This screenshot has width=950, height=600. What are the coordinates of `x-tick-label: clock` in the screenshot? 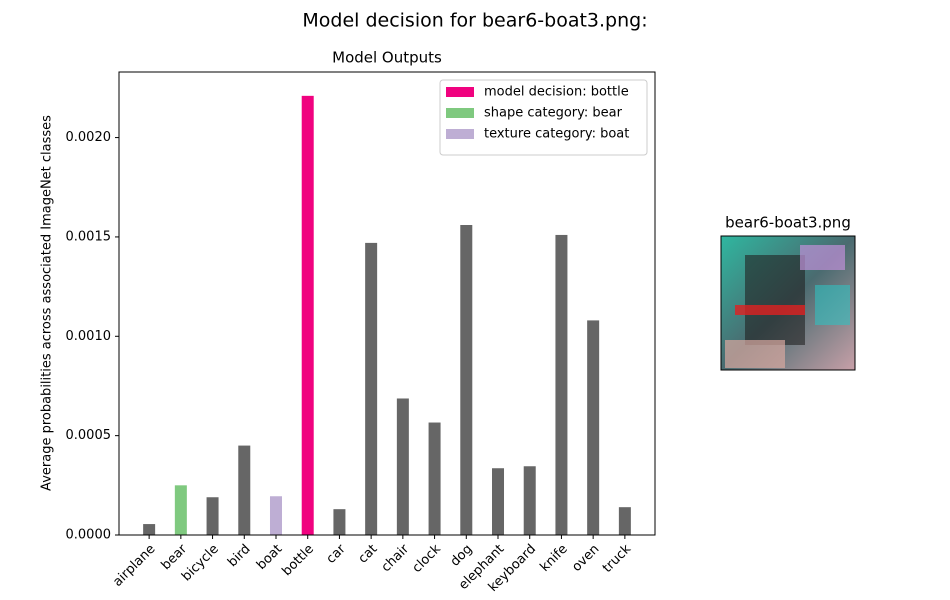 It's located at (427, 558).